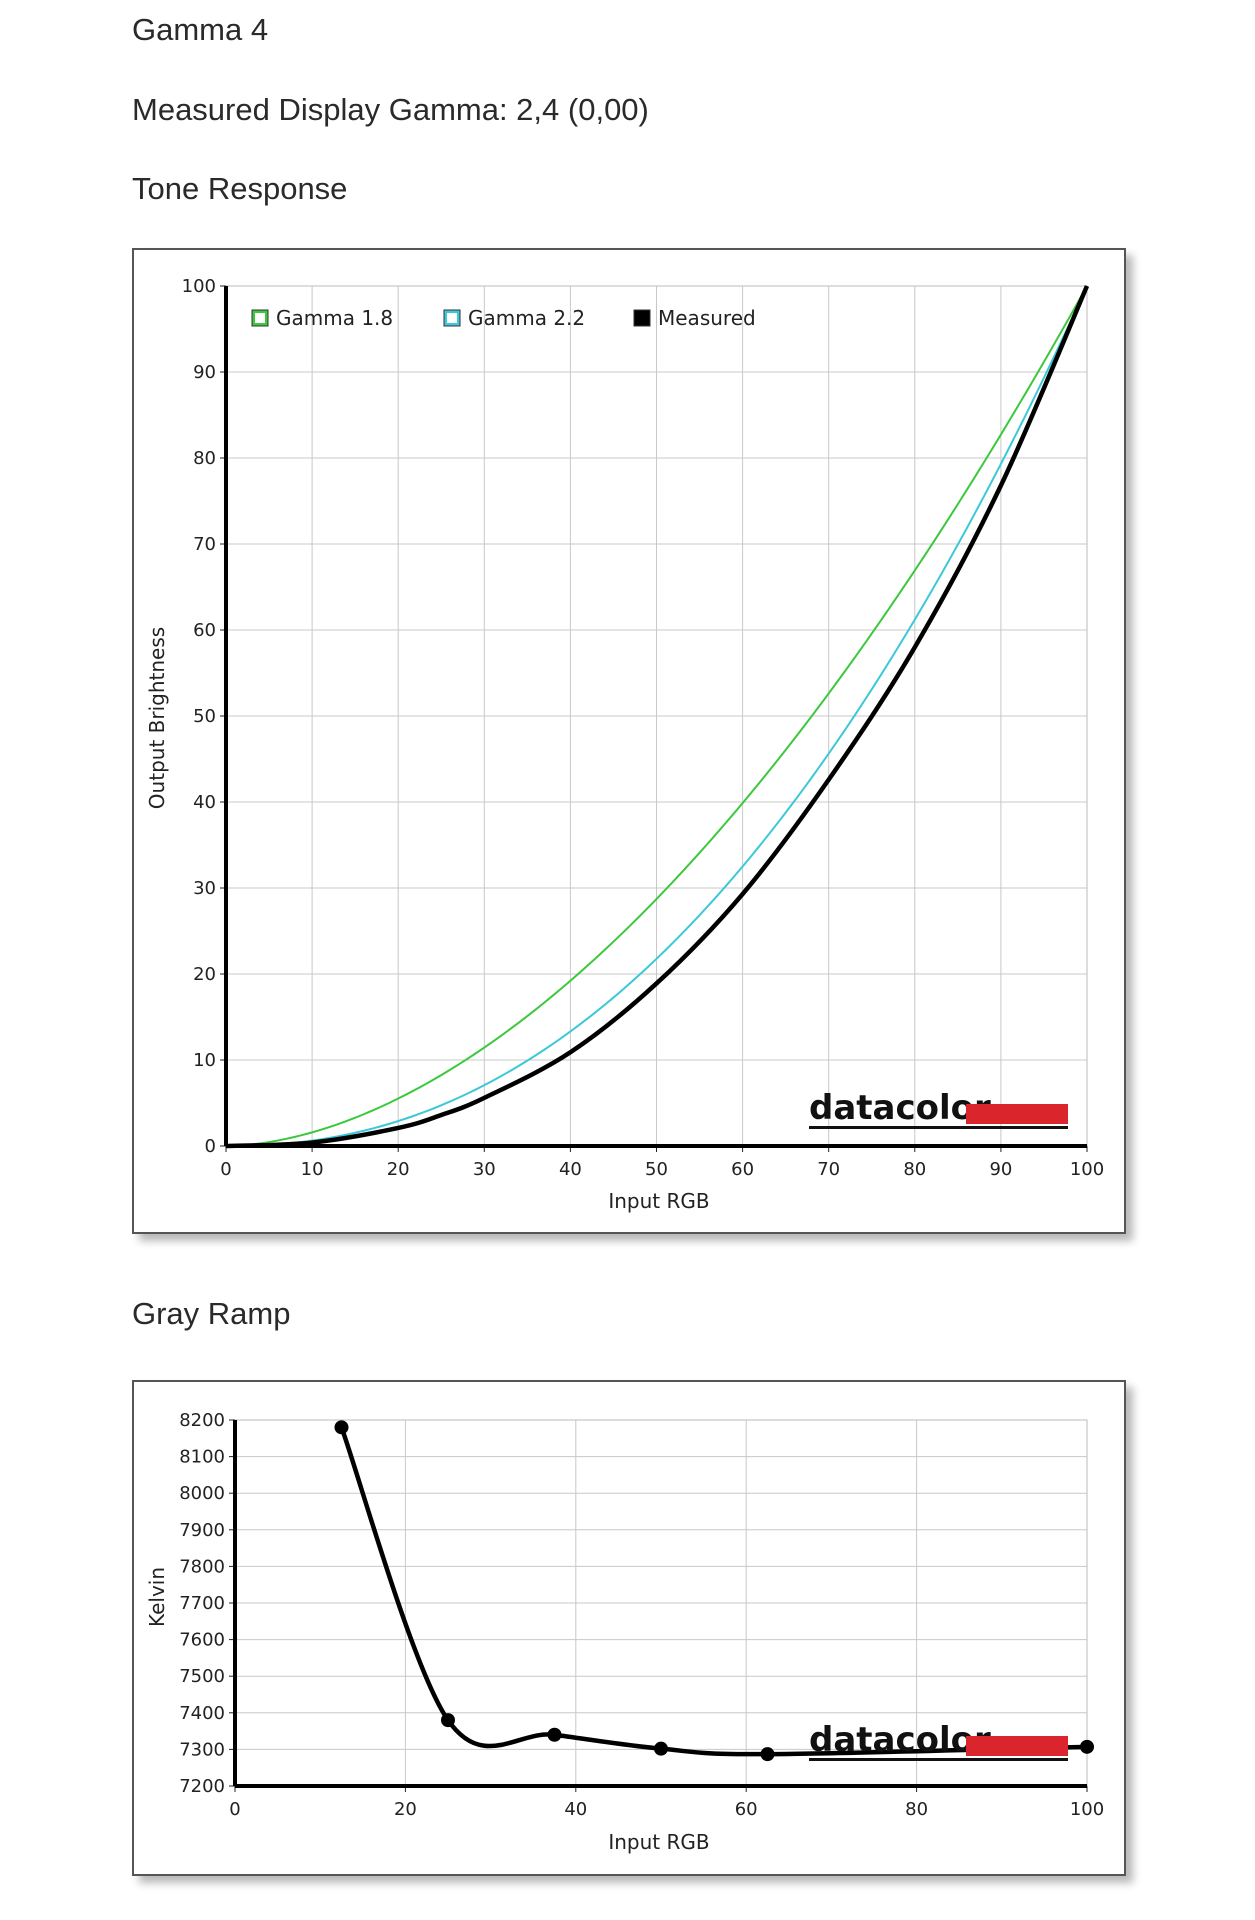  What do you see at coordinates (656, 1169) in the screenshot?
I see `x-tick-label: 50` at bounding box center [656, 1169].